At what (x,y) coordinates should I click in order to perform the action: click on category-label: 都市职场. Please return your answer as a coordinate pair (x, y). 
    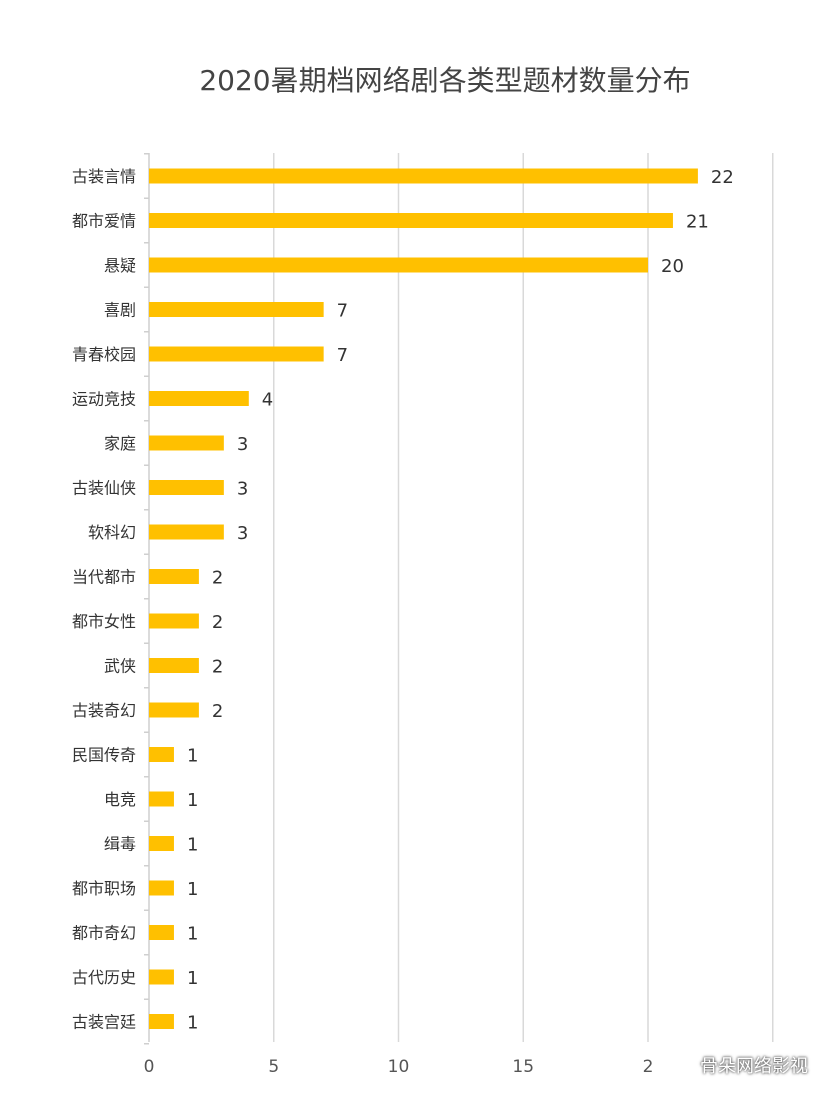
    Looking at the image, I should click on (104, 888).